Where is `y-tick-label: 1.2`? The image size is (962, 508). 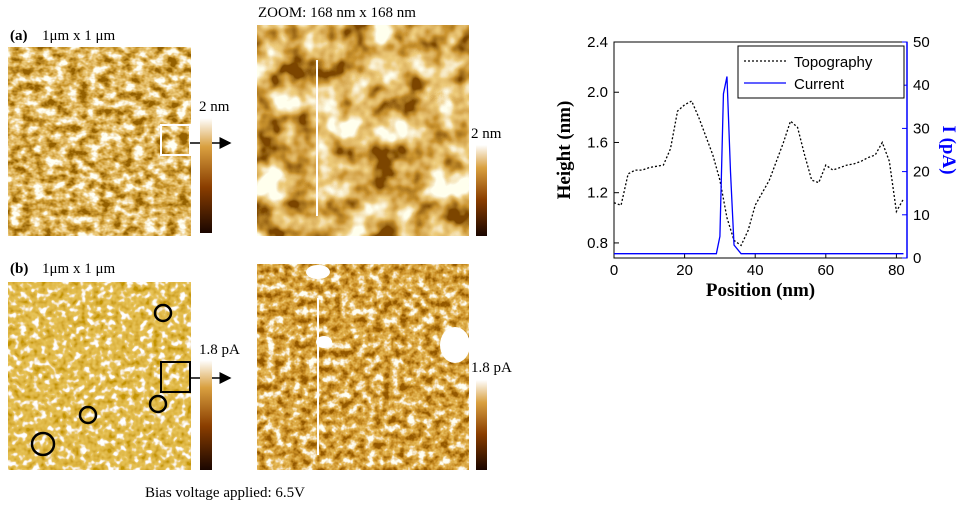
y-tick-label: 1.2 is located at coordinates (597, 193).